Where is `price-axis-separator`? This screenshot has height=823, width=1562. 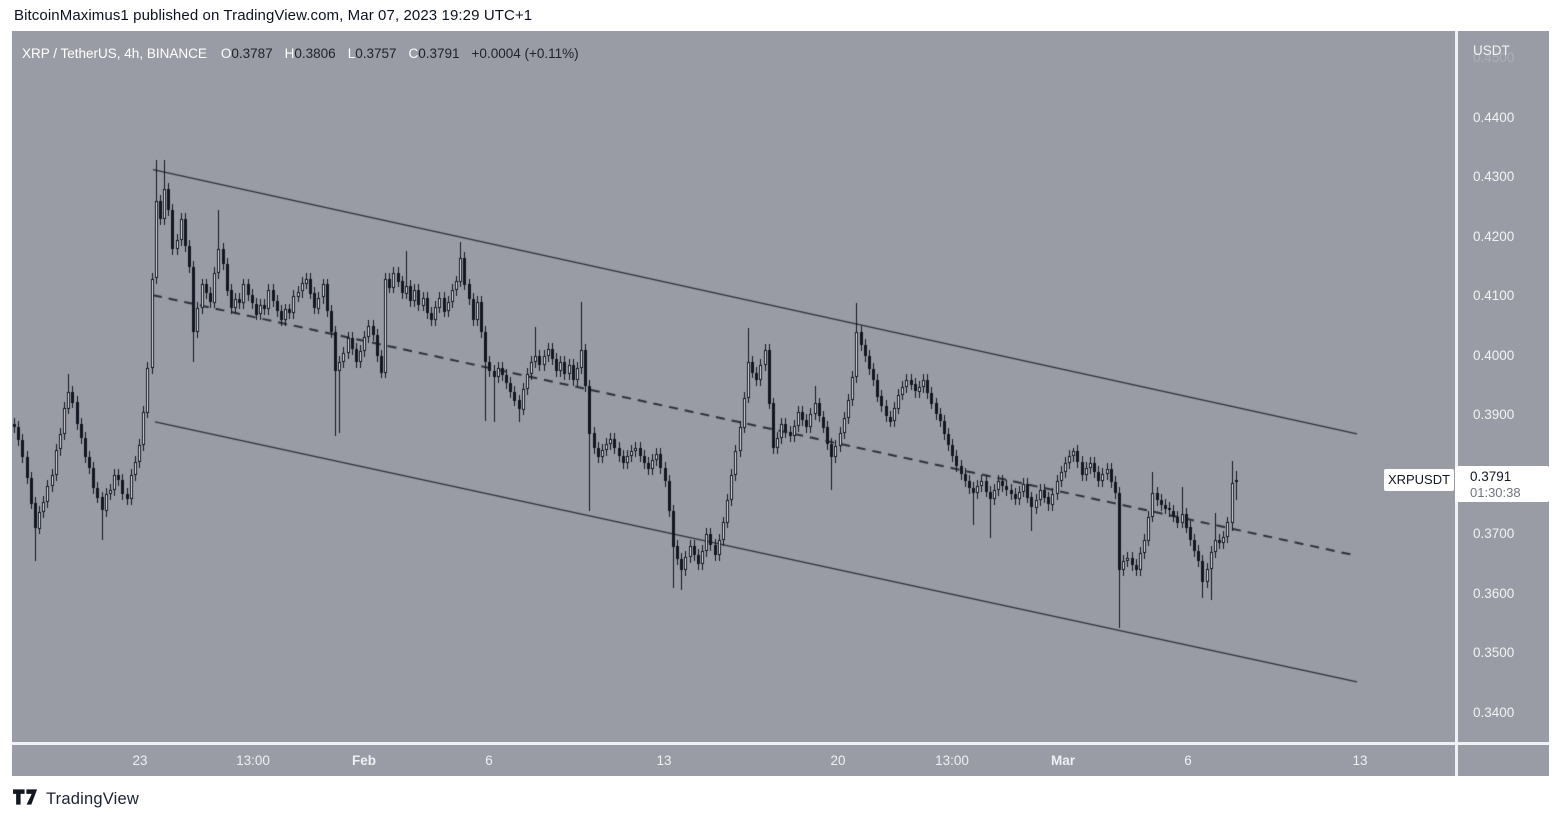 price-axis-separator is located at coordinates (1456, 403).